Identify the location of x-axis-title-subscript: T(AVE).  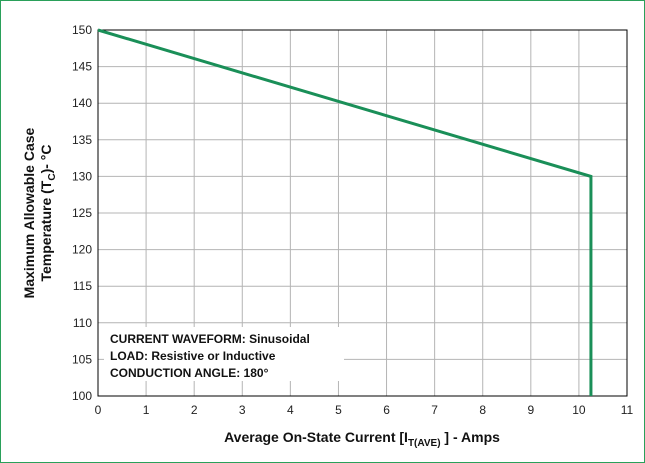
(424, 443).